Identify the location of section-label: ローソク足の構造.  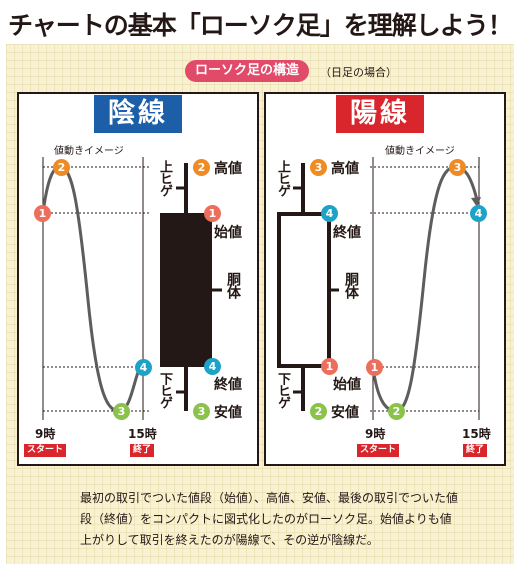
(247, 71).